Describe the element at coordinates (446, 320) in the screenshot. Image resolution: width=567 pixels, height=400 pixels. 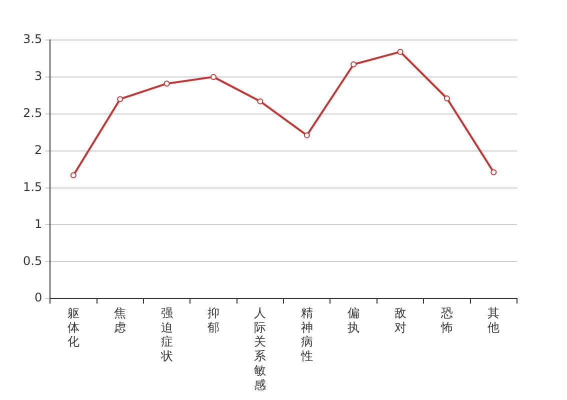
I see `x-tick-label: 恐怖` at that location.